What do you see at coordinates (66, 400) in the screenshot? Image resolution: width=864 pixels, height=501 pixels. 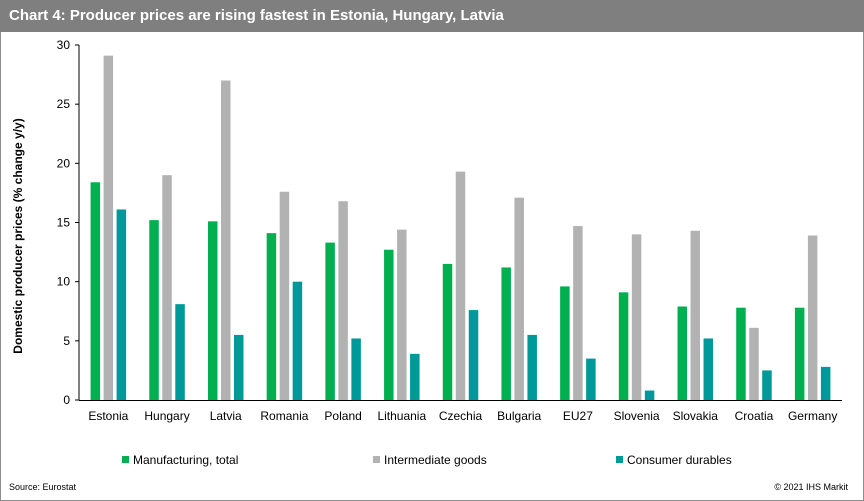 I see `y-tick-label: 0` at bounding box center [66, 400].